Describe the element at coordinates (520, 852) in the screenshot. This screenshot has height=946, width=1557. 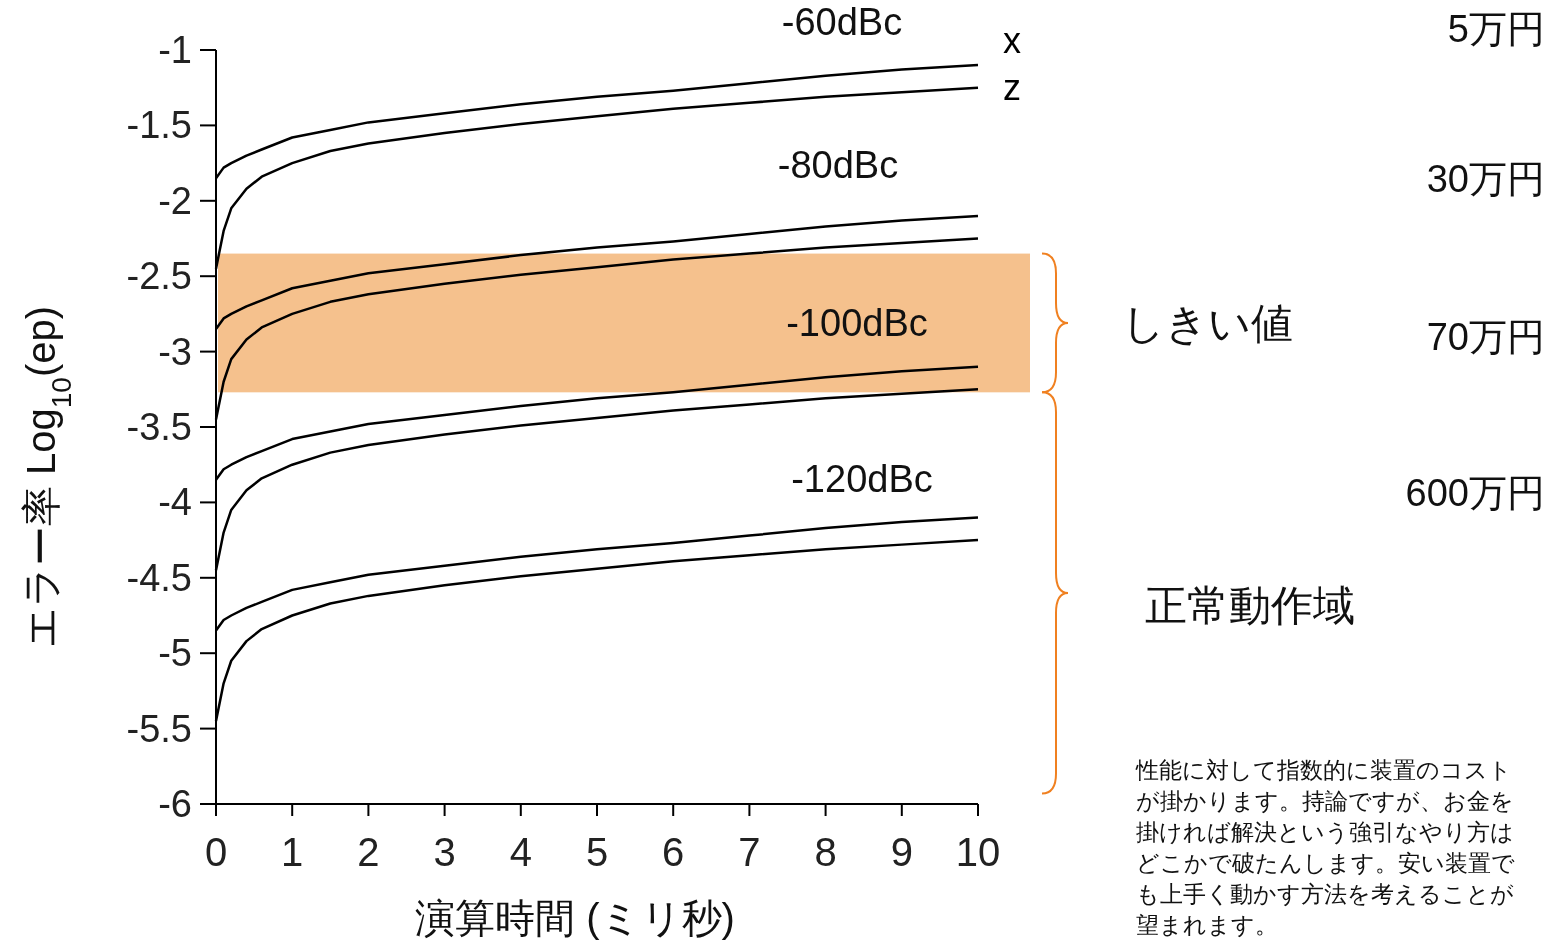
I see `x-tick-label: 4` at that location.